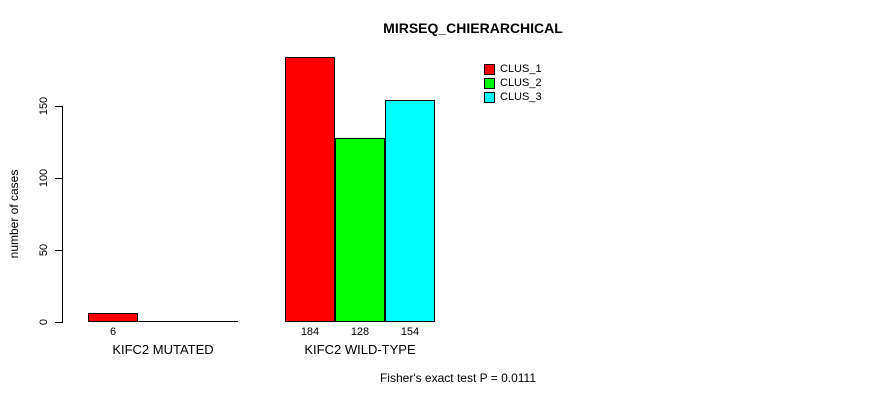 This screenshot has height=400, width=890. Describe the element at coordinates (521, 97) in the screenshot. I see `legend-label: CLUS_3` at that location.